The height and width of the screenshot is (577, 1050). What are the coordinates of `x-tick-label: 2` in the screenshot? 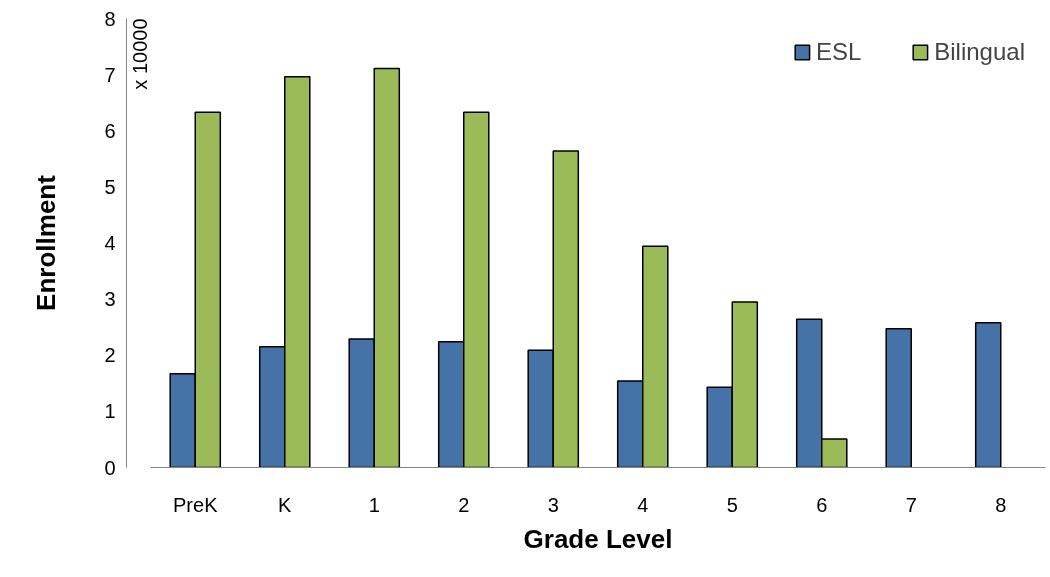 It's located at (464, 504).